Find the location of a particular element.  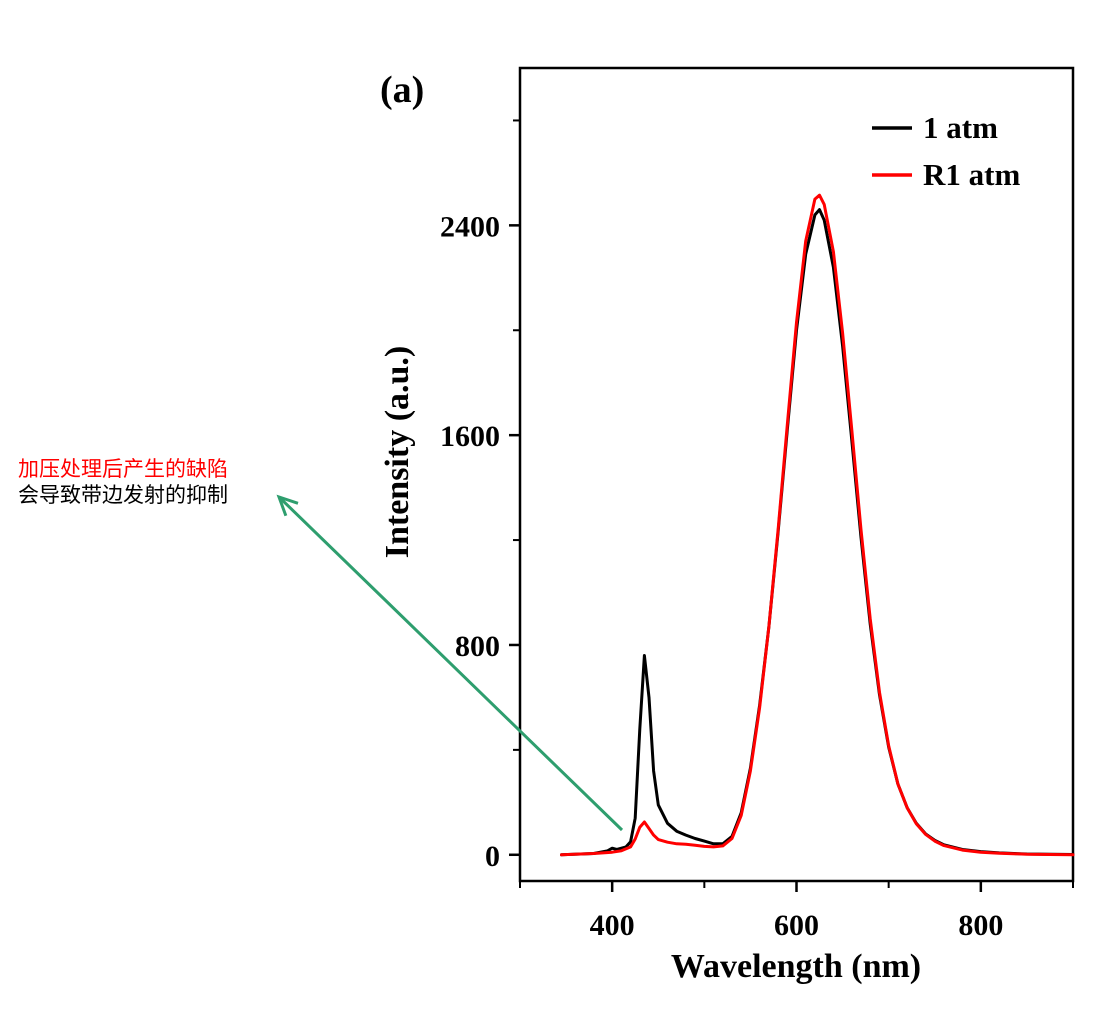

legend-label-1: 1 atm is located at coordinates (960, 127).